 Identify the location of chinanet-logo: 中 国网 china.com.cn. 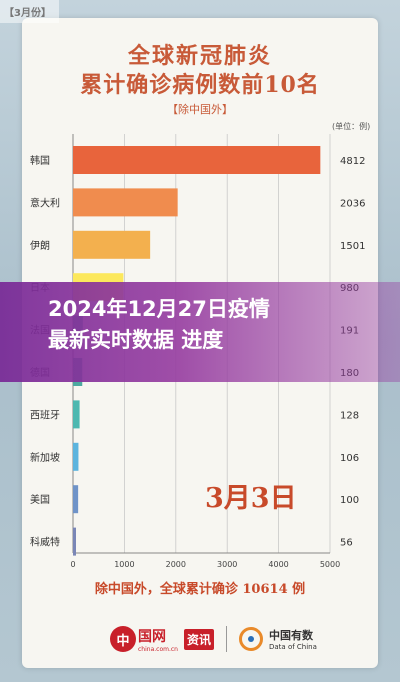
(144, 639).